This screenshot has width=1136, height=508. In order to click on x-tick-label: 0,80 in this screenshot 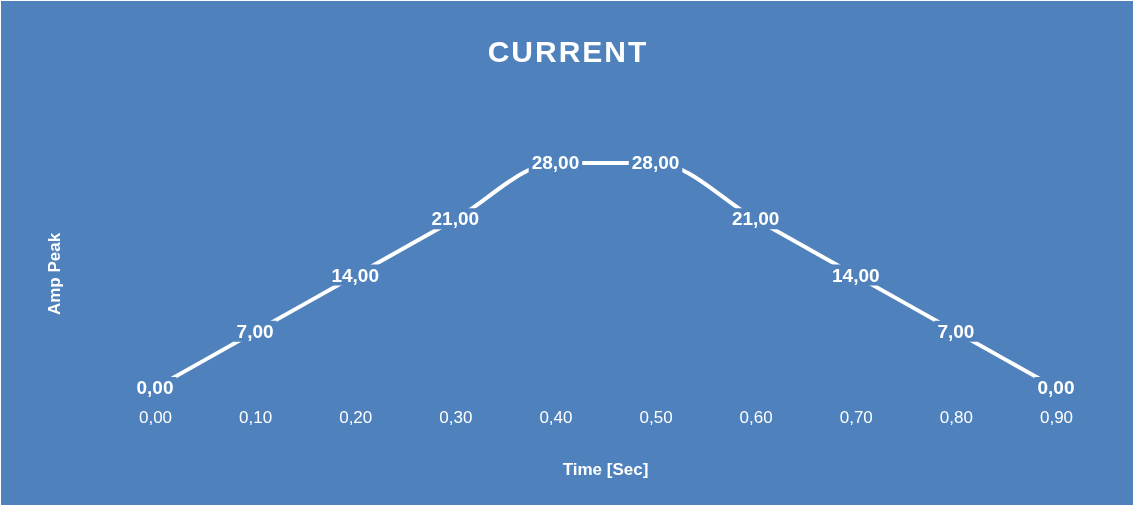, I will do `click(956, 418)`.